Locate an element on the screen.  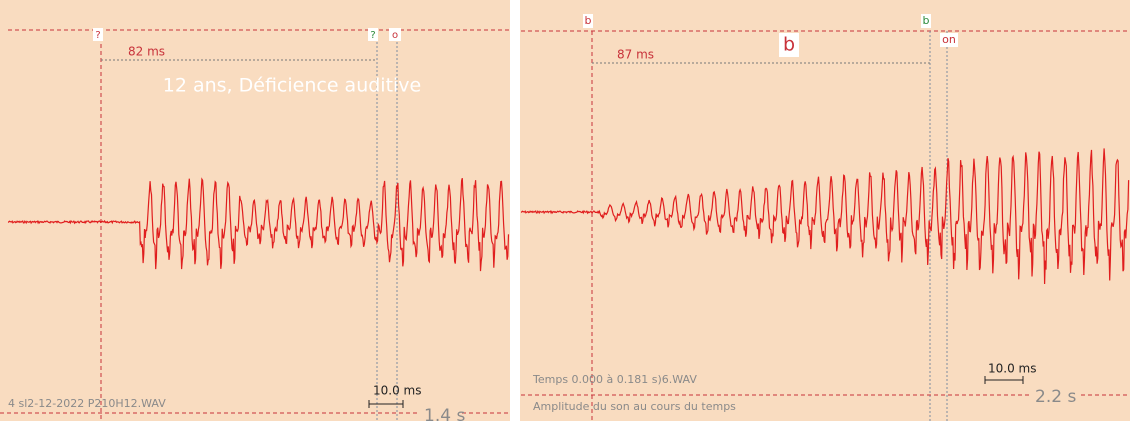
caption: Amplitude du son au cours du temps is located at coordinates (634, 406).